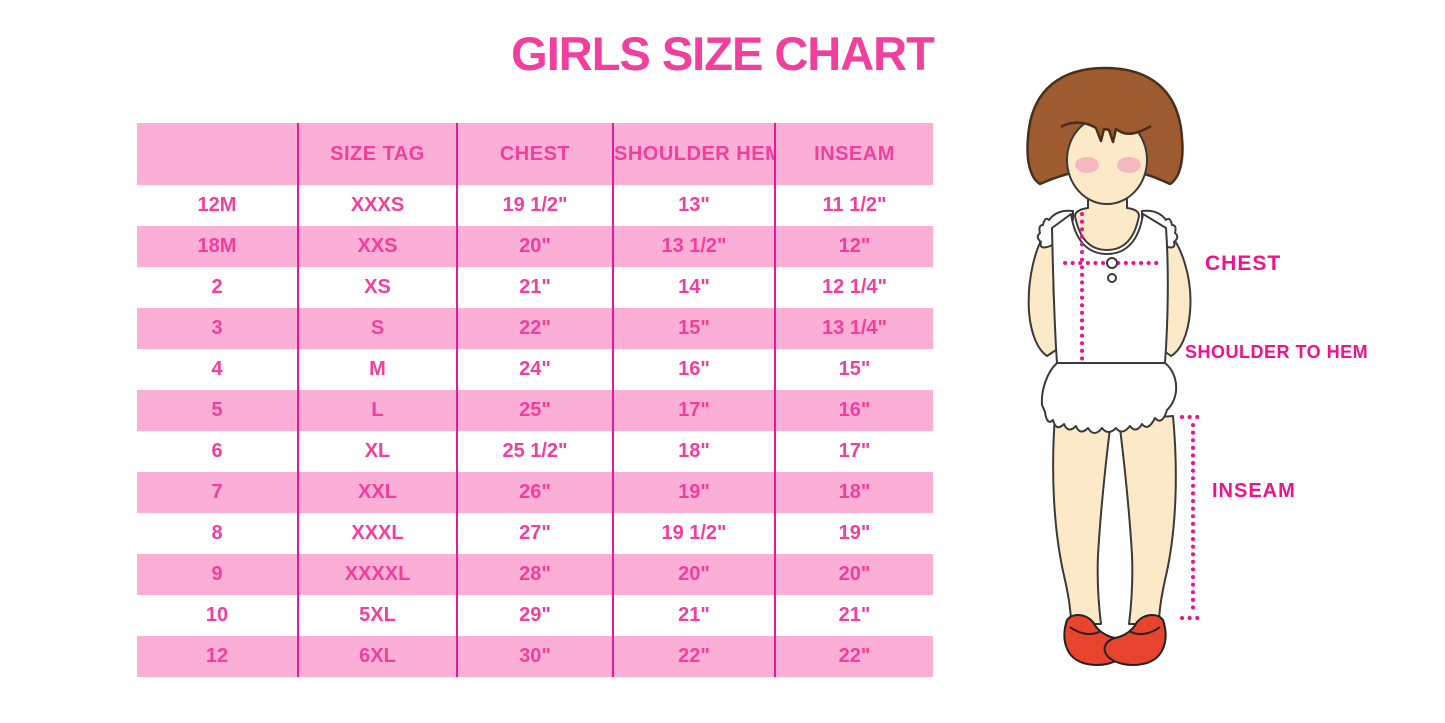  What do you see at coordinates (217, 369) in the screenshot?
I see `size-cell: 4` at bounding box center [217, 369].